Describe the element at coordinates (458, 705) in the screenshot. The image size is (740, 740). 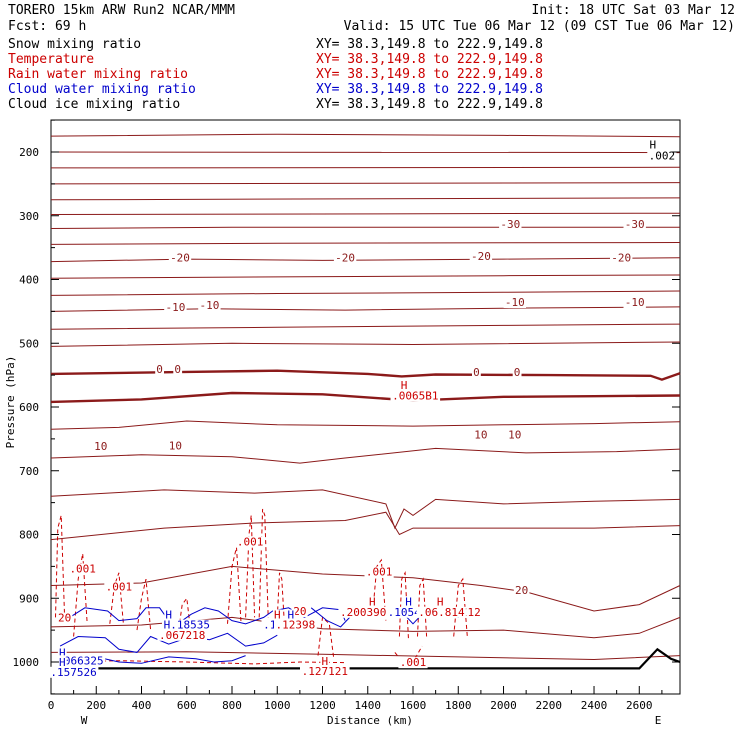
I see `x-tick-label: 1800` at that location.